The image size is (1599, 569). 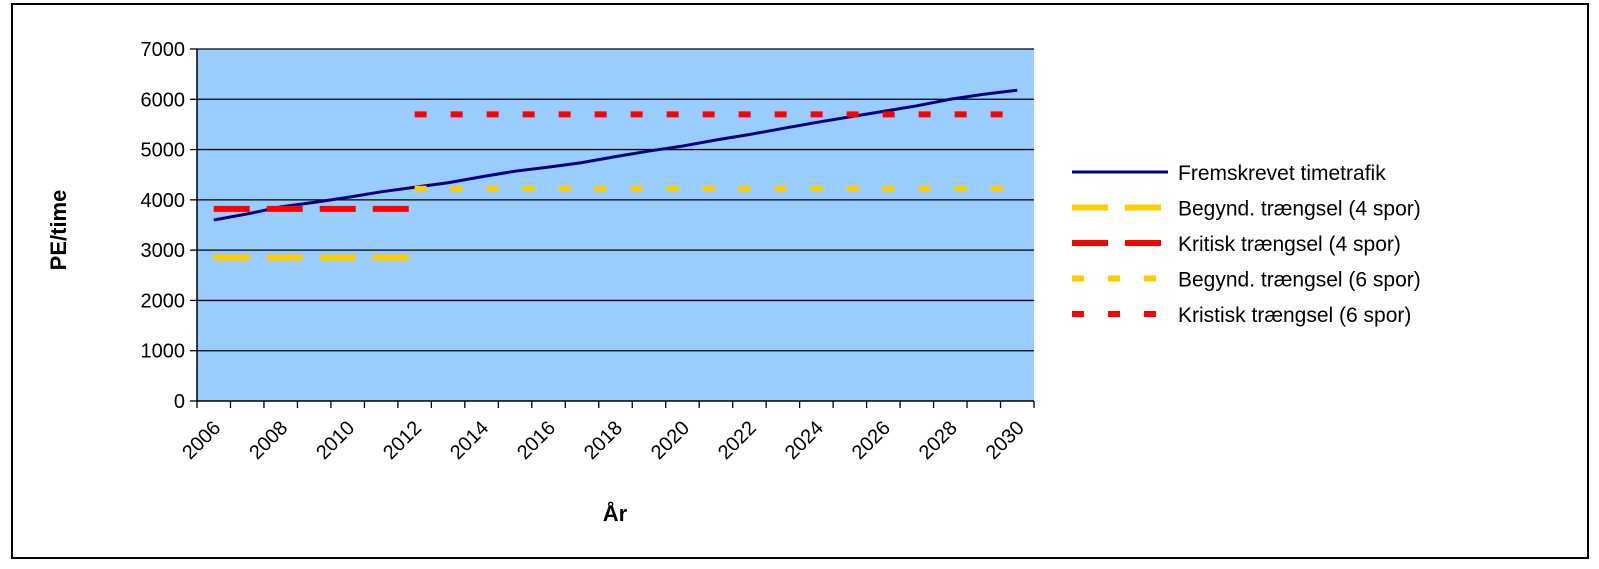 I want to click on legend-label-4: Kristisk trængsel (6 spor), so click(x=1294, y=315).